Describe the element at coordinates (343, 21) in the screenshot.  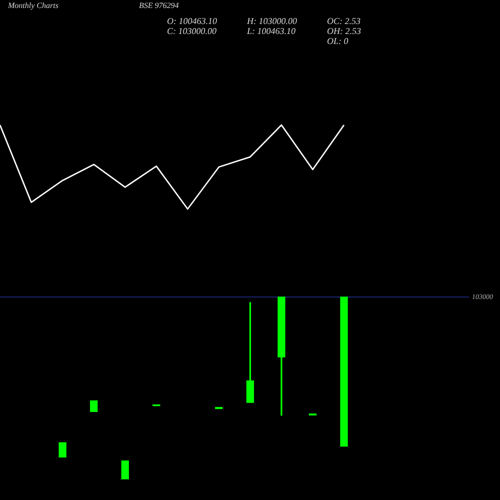
I see `text: OC: 2.53` at that location.